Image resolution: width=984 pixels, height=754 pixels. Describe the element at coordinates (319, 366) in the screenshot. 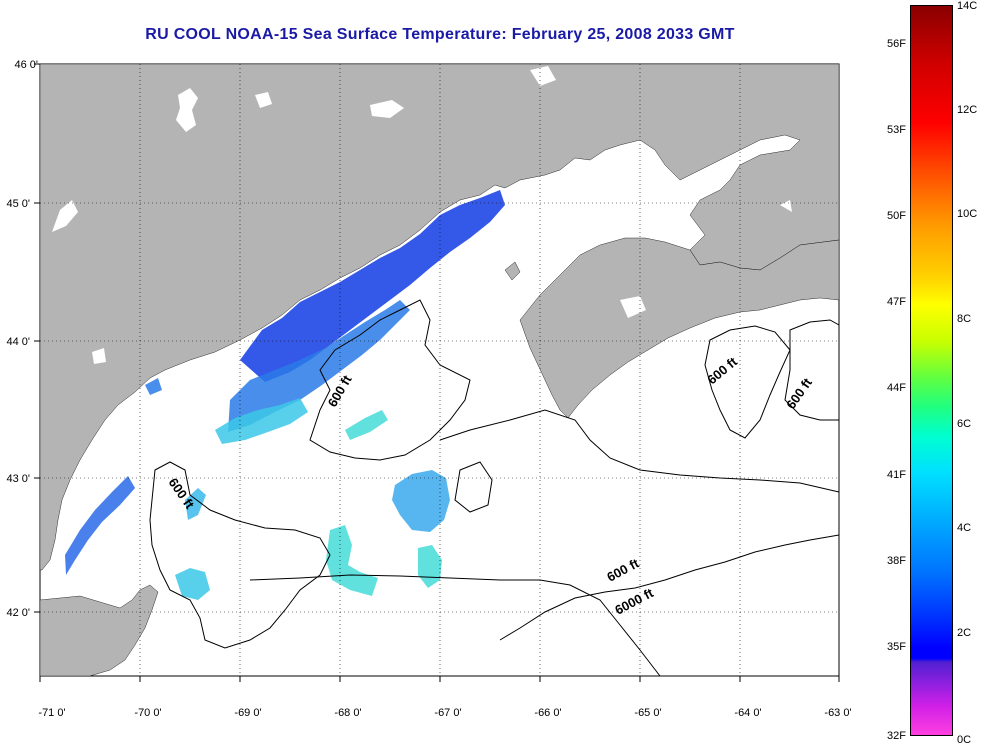

I see `sst-patch-offshore-blue` at that location.